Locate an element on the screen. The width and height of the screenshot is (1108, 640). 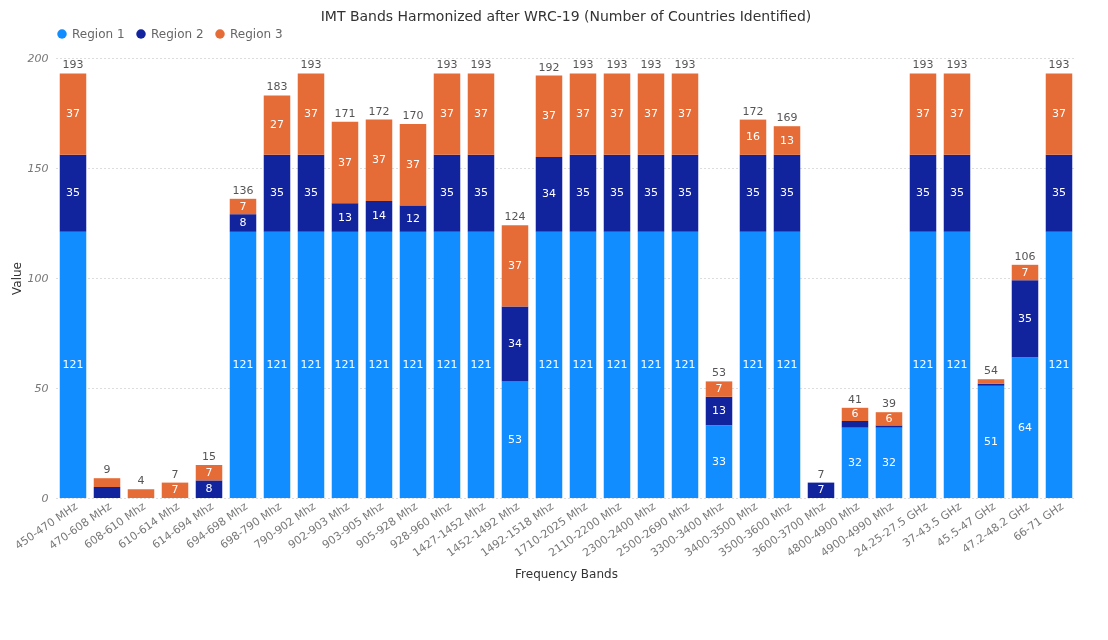
total-label: 172 is located at coordinates (379, 111).